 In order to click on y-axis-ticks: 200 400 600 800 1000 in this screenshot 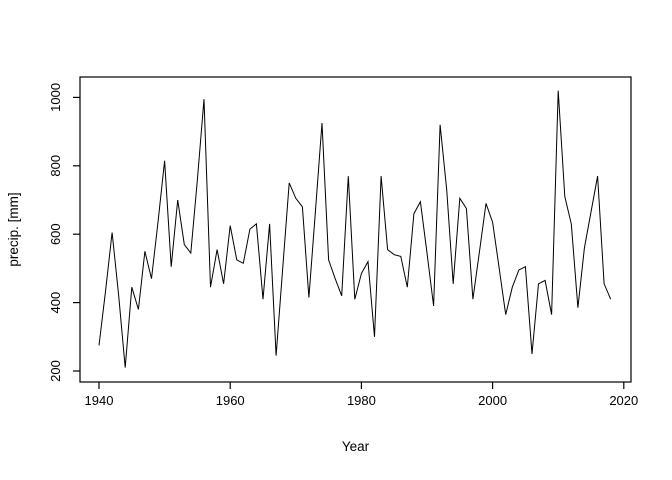, I will do `click(64, 232)`.